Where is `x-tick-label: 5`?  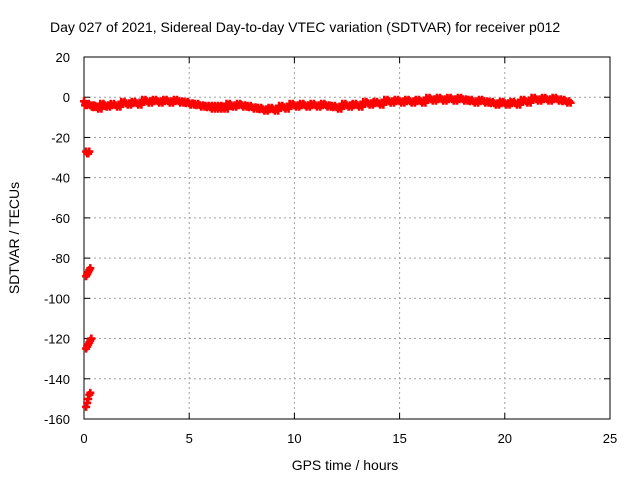
x-tick-label: 5 is located at coordinates (189, 438).